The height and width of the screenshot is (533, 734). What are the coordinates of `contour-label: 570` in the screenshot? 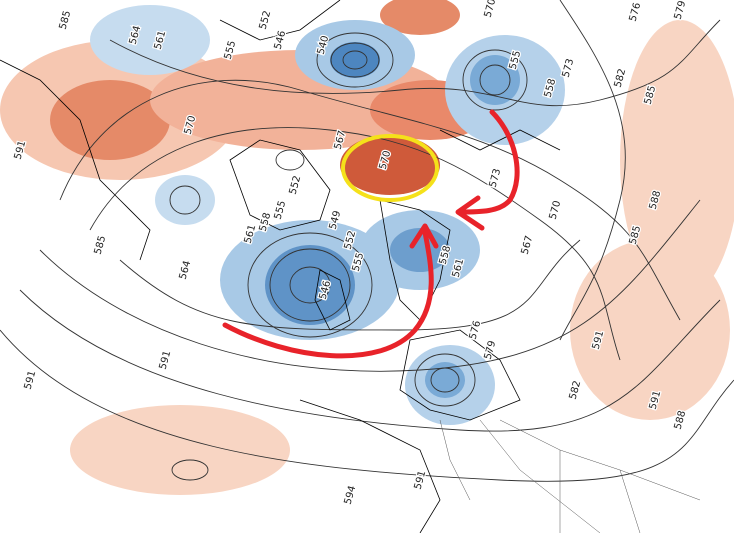 It's located at (491, 9).